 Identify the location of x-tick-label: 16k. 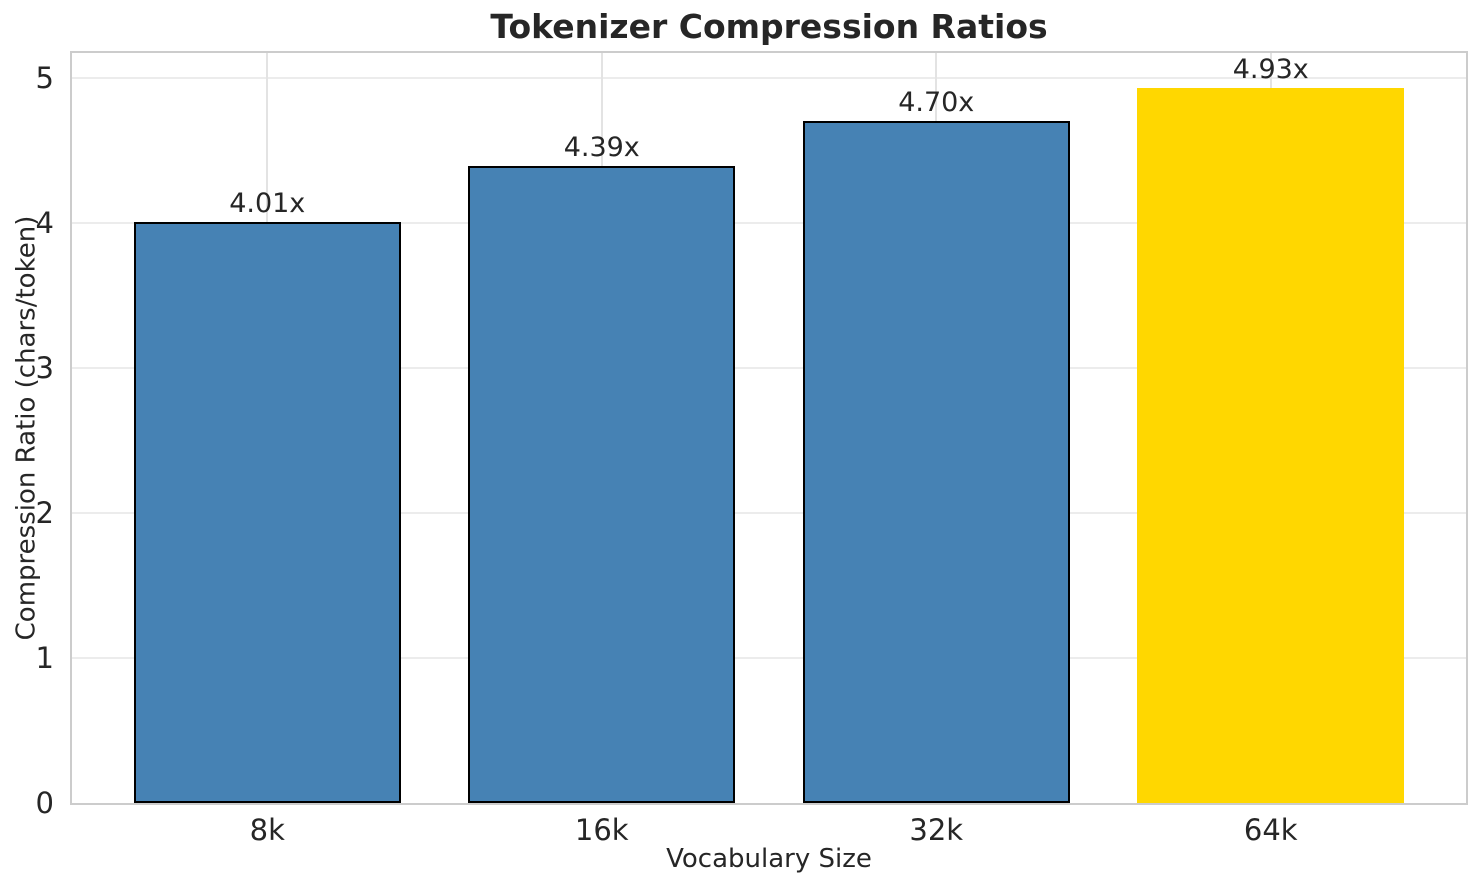
(601, 830).